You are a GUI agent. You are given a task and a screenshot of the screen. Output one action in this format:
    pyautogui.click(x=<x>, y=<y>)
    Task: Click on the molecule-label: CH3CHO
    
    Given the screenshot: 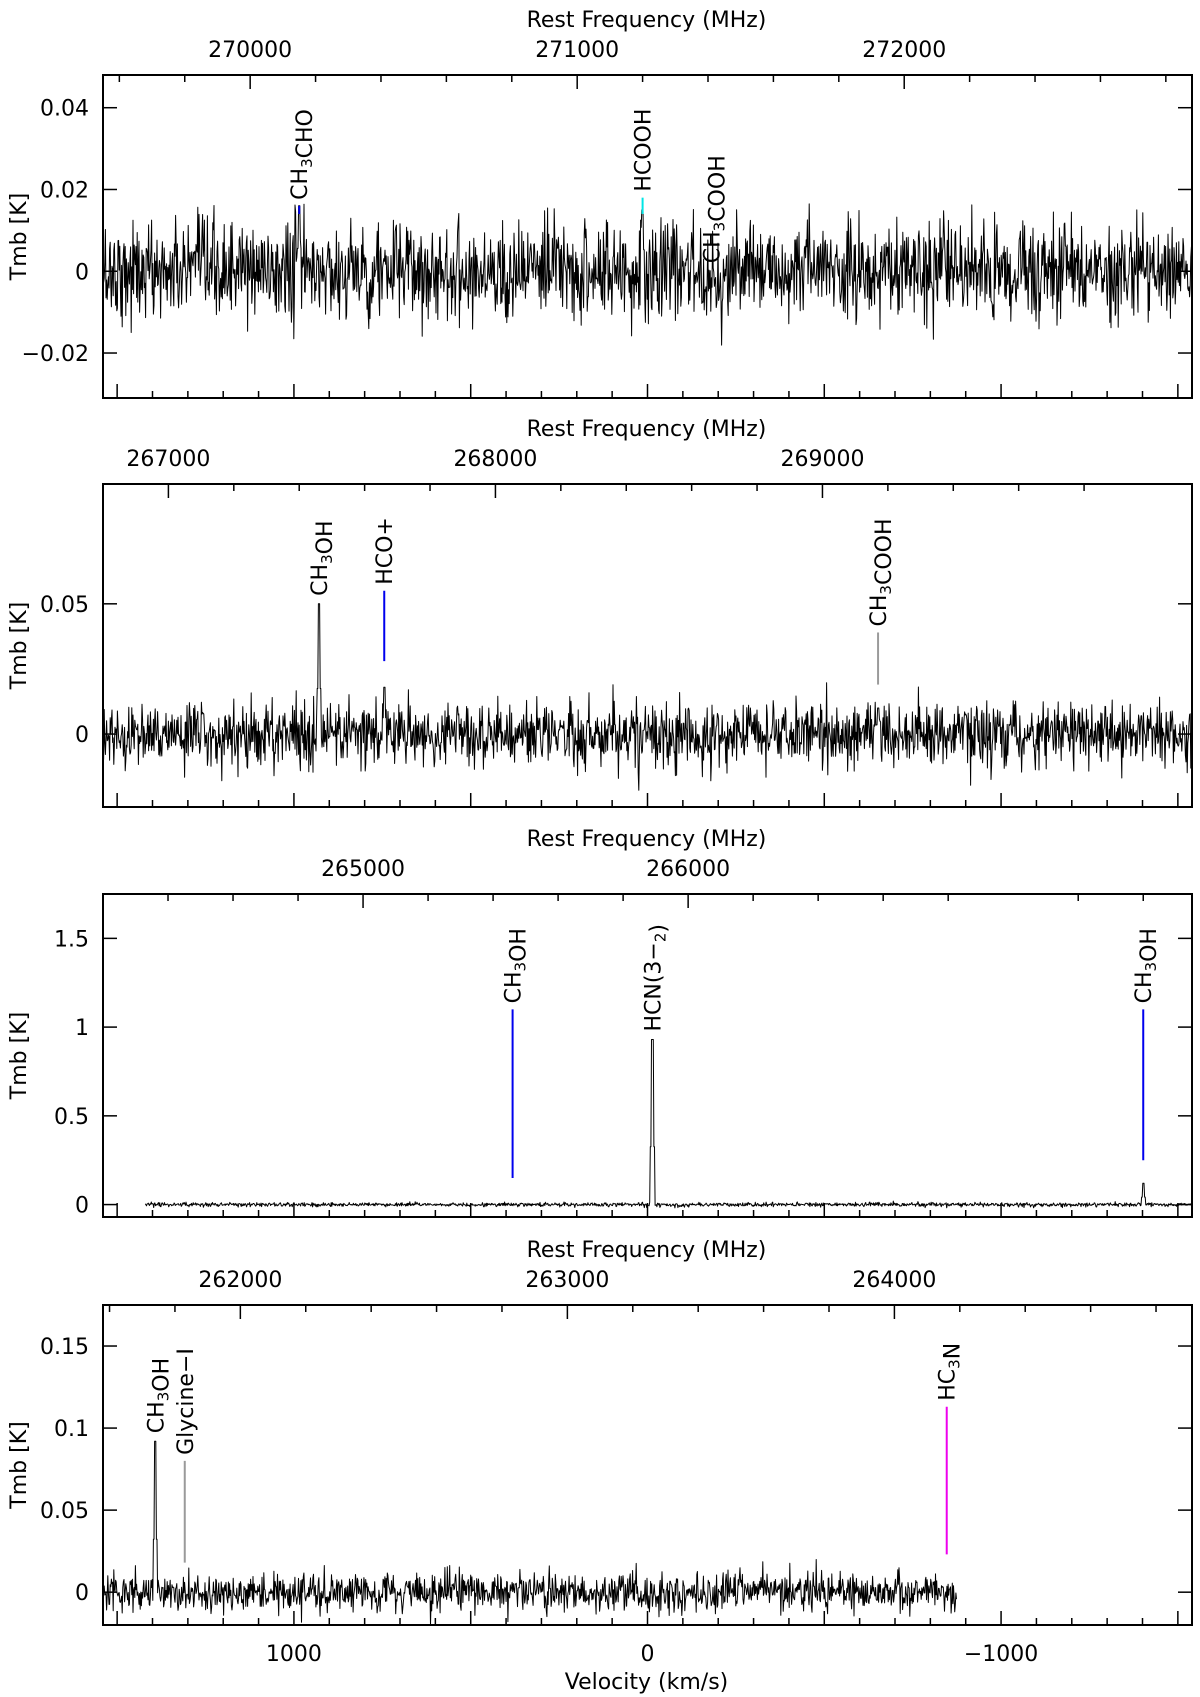 What is the action you would take?
    pyautogui.click(x=303, y=154)
    